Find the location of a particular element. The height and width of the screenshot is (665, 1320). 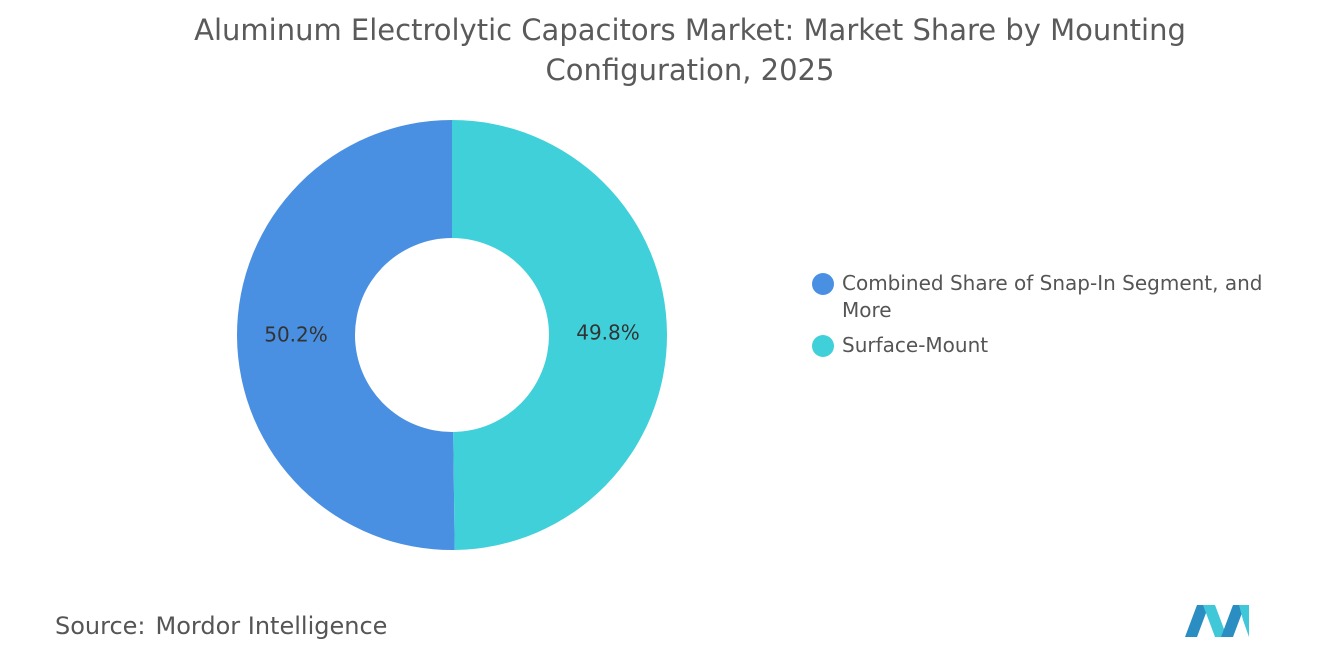

legend-label: Surface-Mount is located at coordinates (915, 345).